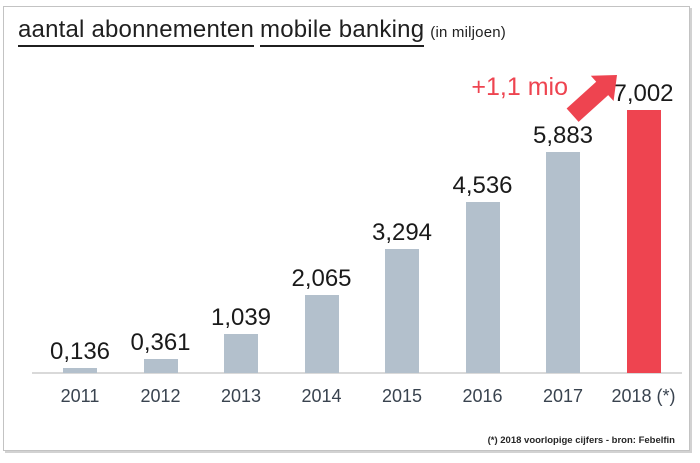 The width and height of the screenshot is (700, 463). What do you see at coordinates (563, 262) in the screenshot?
I see `bar-2017` at bounding box center [563, 262].